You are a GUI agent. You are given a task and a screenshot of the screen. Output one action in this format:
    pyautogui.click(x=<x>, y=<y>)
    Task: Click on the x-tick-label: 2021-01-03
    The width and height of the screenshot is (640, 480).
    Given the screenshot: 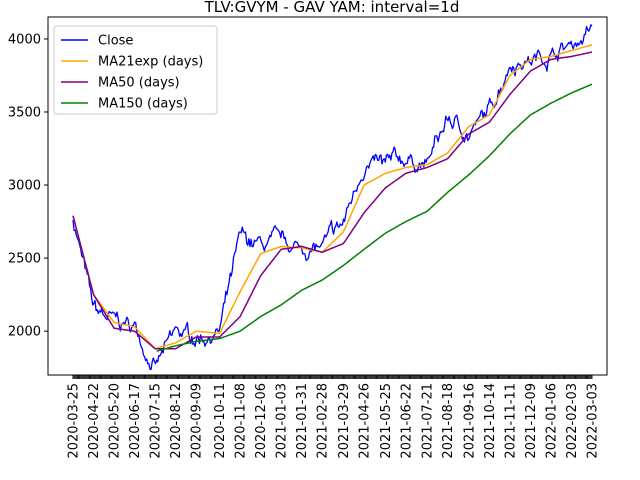 What is the action you would take?
    pyautogui.click(x=282, y=421)
    